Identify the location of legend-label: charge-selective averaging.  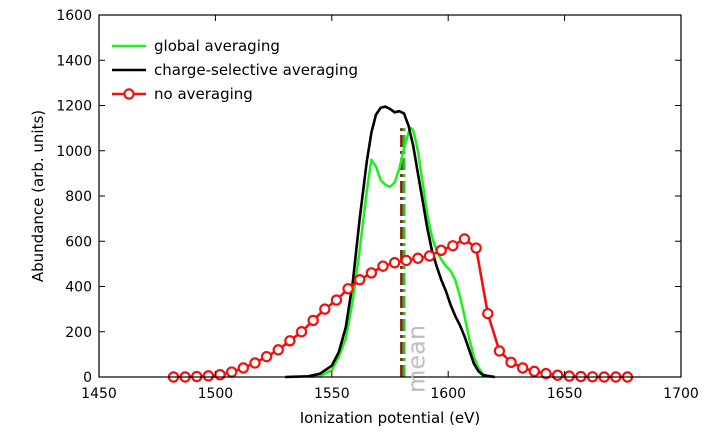
(256, 70).